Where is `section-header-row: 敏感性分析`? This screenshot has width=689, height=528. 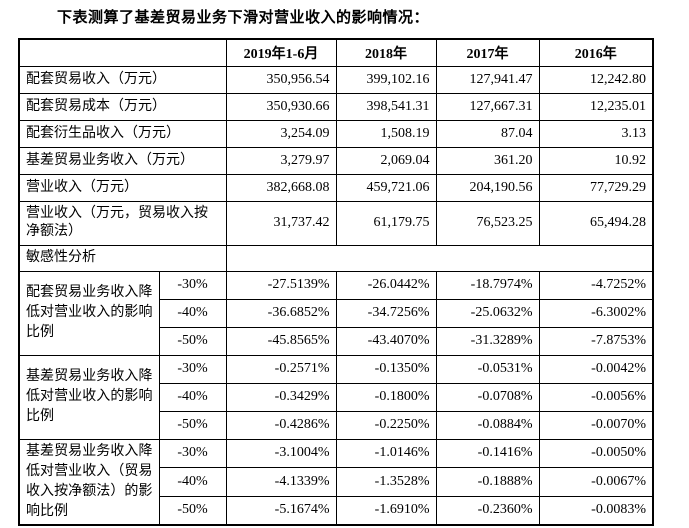
section-header-row: 敏感性分析 is located at coordinates (336, 258).